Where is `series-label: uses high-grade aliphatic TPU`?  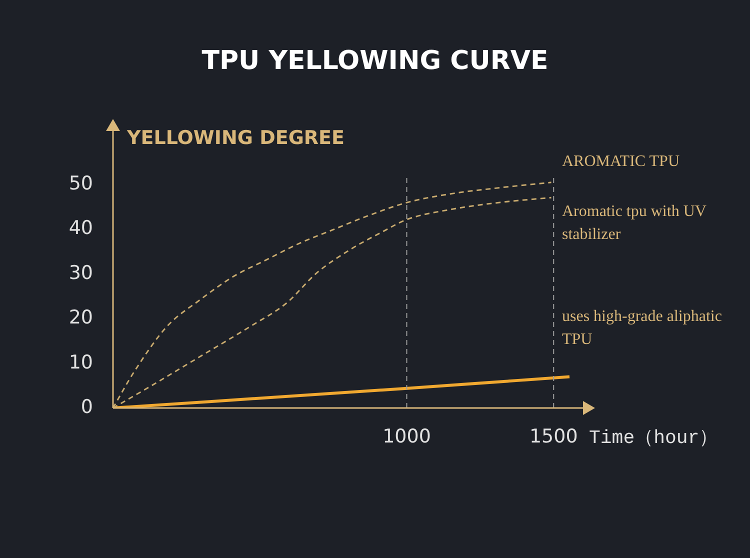 series-label: uses high-grade aliphatic TPU is located at coordinates (642, 328).